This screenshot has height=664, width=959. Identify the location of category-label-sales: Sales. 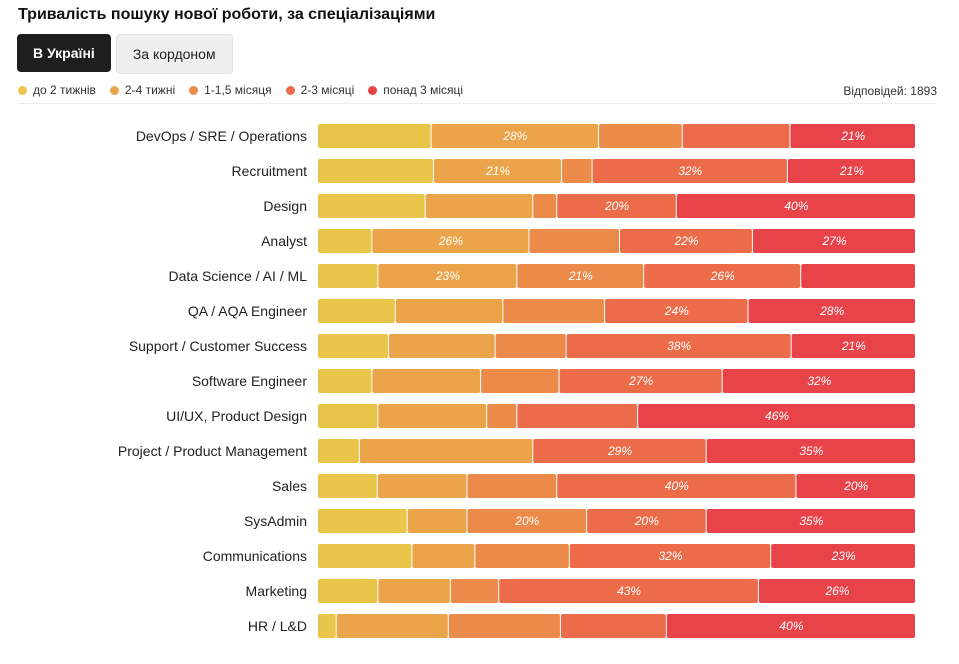
(289, 486).